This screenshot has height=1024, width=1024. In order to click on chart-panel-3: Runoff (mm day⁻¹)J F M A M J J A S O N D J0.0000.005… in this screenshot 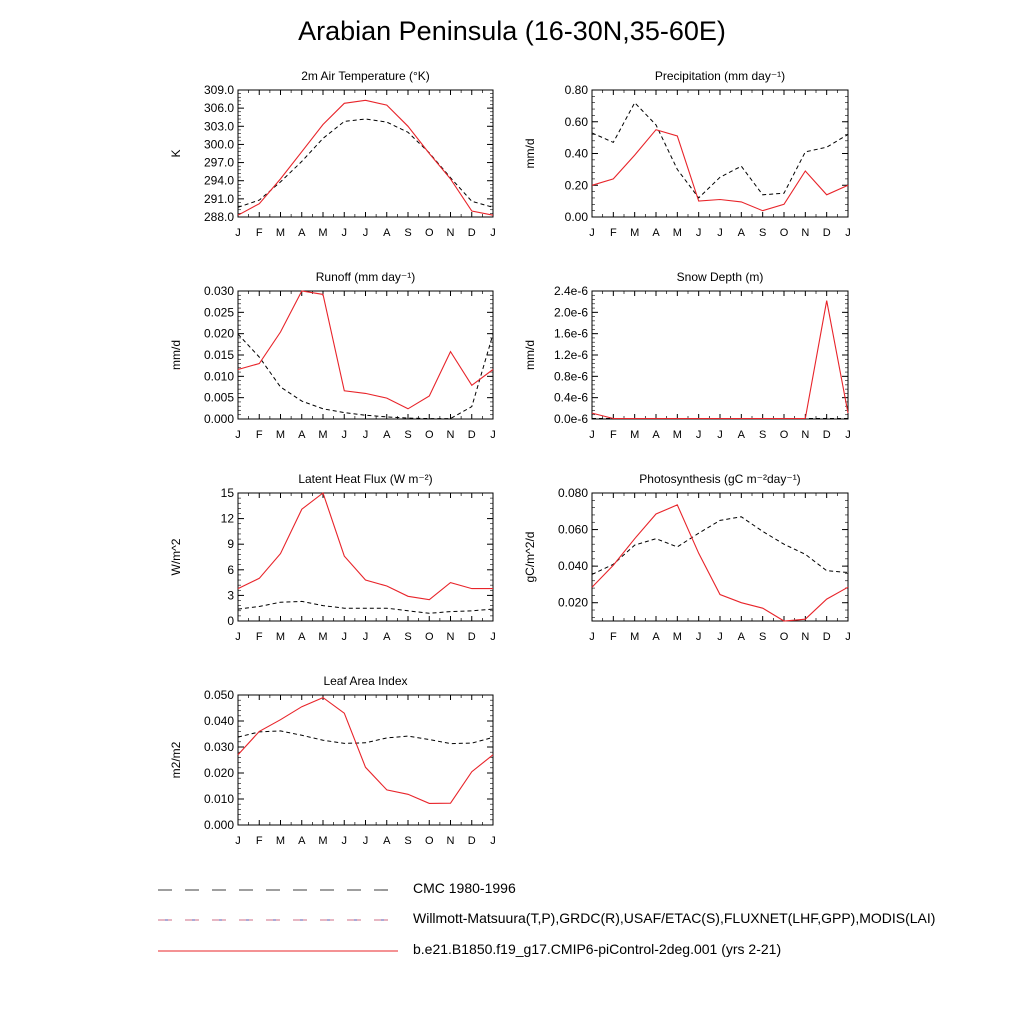, I will do `click(332, 355)`.